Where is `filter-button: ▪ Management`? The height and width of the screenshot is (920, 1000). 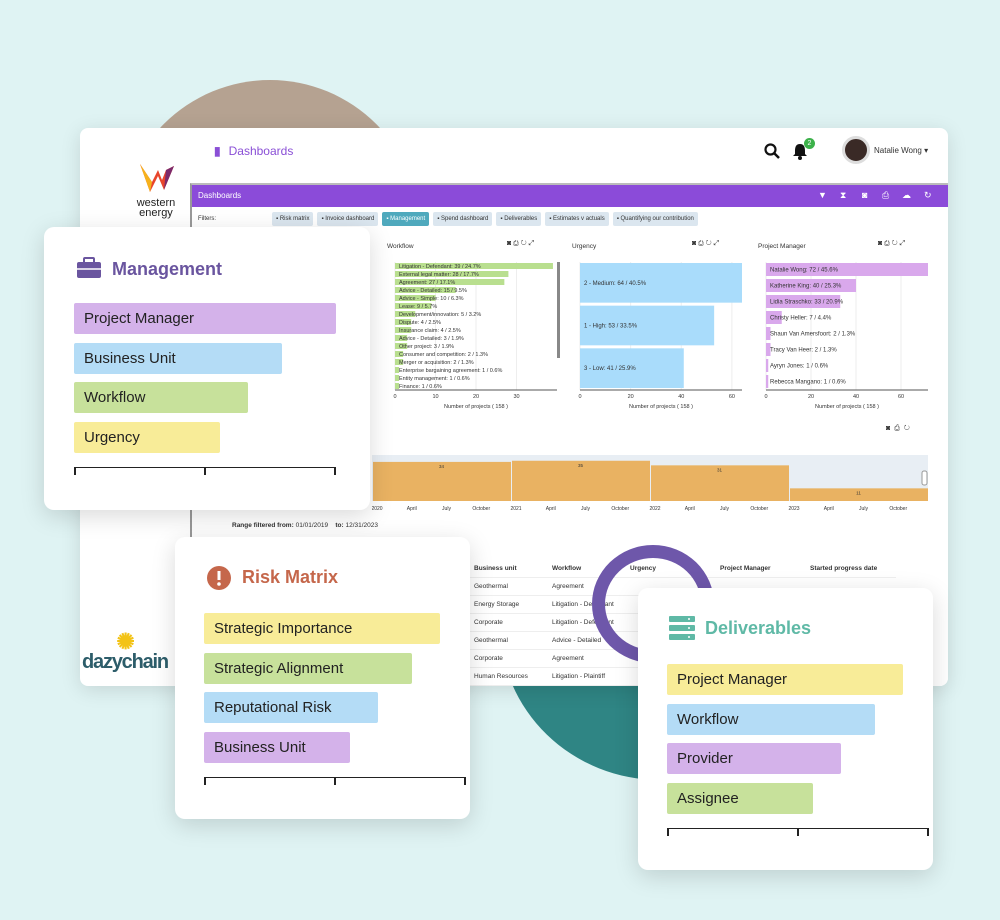 filter-button: ▪ Management is located at coordinates (406, 219).